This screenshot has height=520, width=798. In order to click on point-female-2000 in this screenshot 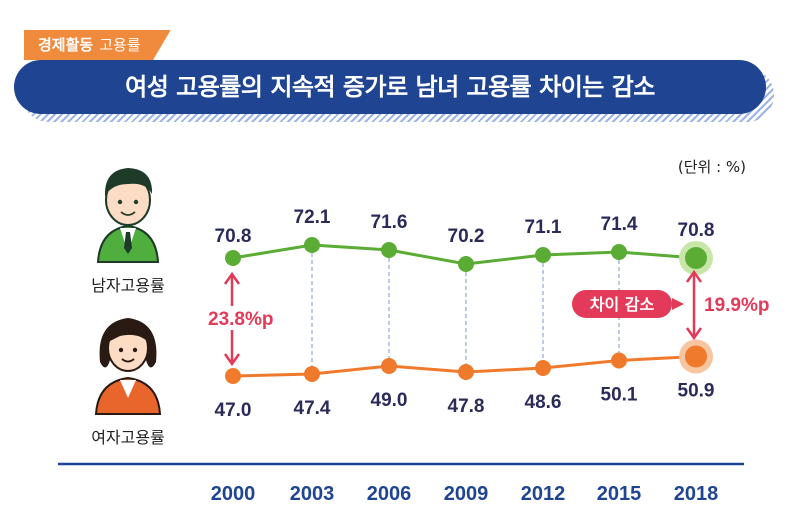, I will do `click(233, 376)`.